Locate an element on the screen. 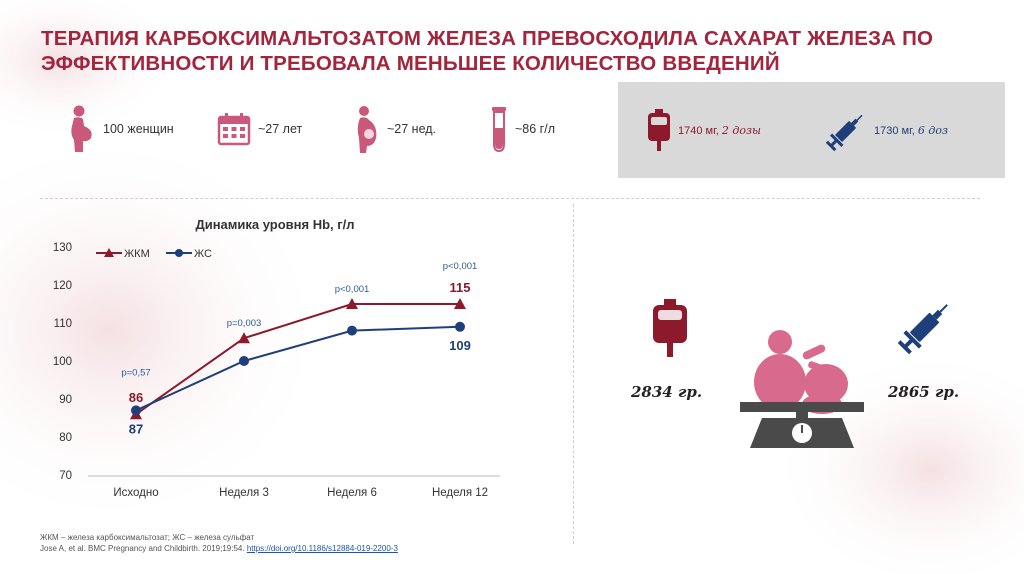 The height and width of the screenshot is (574, 1024). birth-weight-iv-value: 2834 гр. is located at coordinates (667, 392).